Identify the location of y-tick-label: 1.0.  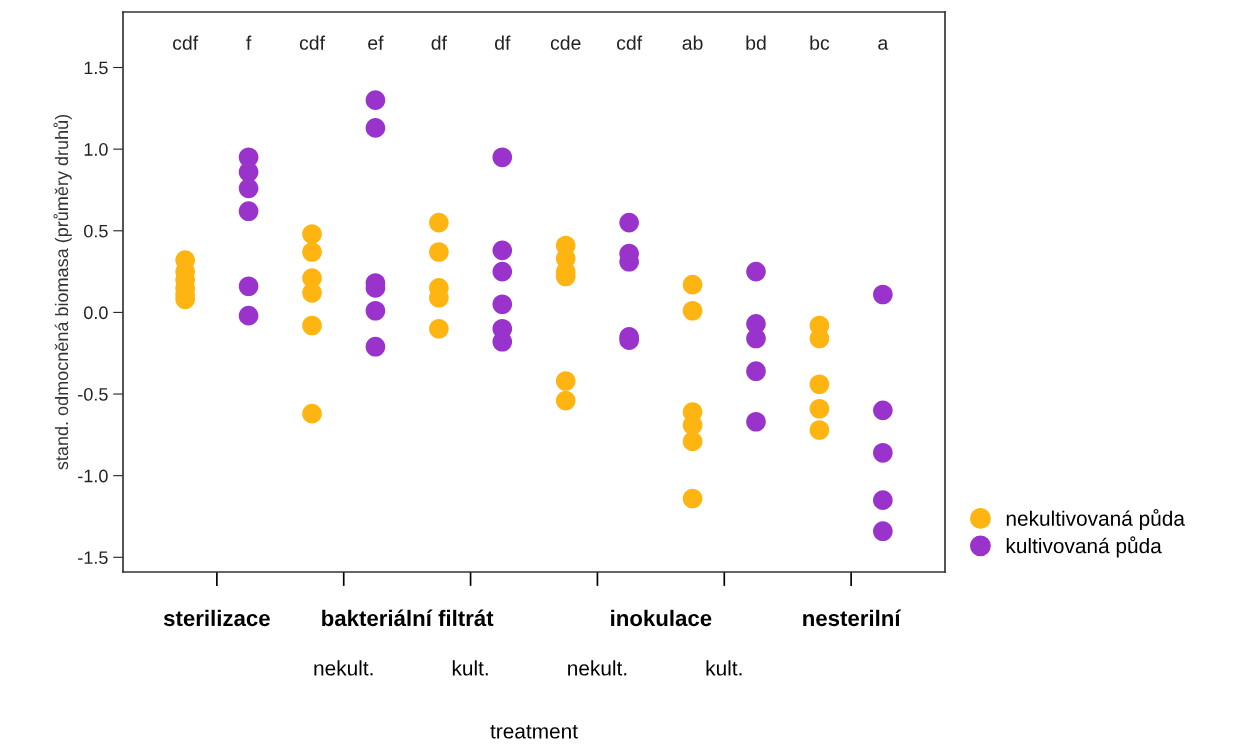
(96, 149).